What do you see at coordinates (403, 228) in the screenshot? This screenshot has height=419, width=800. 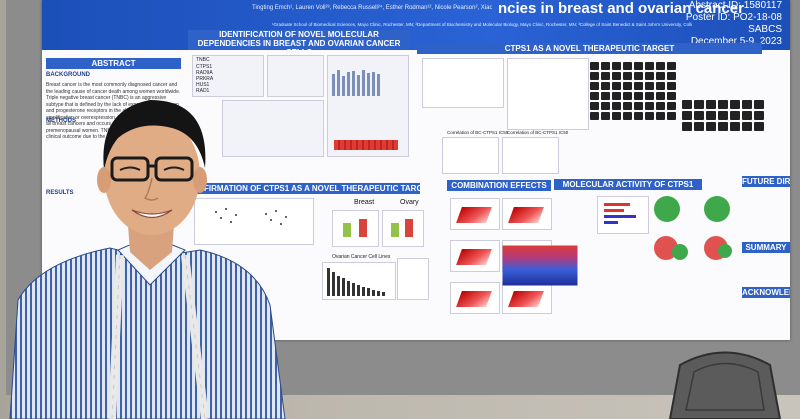 I see `ovary-boxplot` at bounding box center [403, 228].